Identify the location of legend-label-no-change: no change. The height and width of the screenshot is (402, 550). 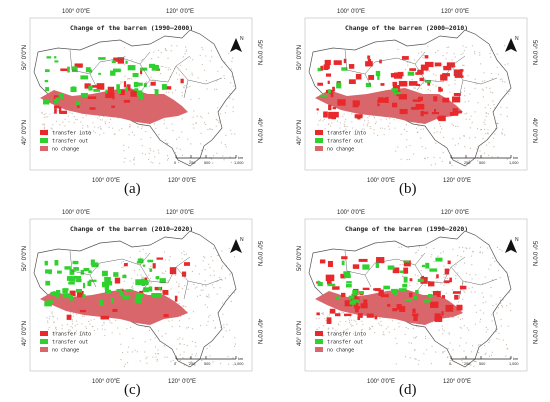
(65, 351).